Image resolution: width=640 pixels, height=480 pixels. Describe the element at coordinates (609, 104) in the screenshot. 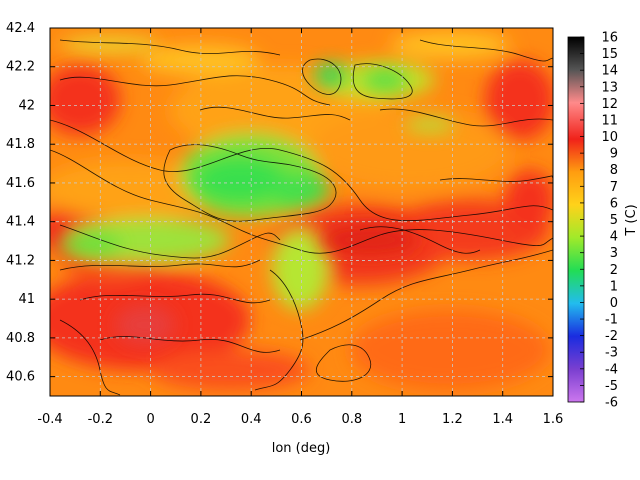

I see `colorbar-tick-label: 12` at that location.